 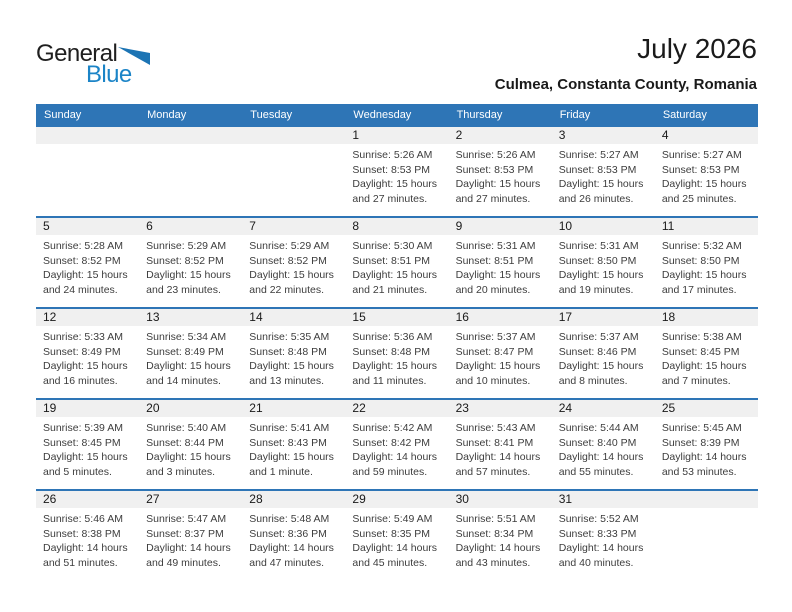 What do you see at coordinates (356, 226) in the screenshot?
I see `day-number: 8` at bounding box center [356, 226].